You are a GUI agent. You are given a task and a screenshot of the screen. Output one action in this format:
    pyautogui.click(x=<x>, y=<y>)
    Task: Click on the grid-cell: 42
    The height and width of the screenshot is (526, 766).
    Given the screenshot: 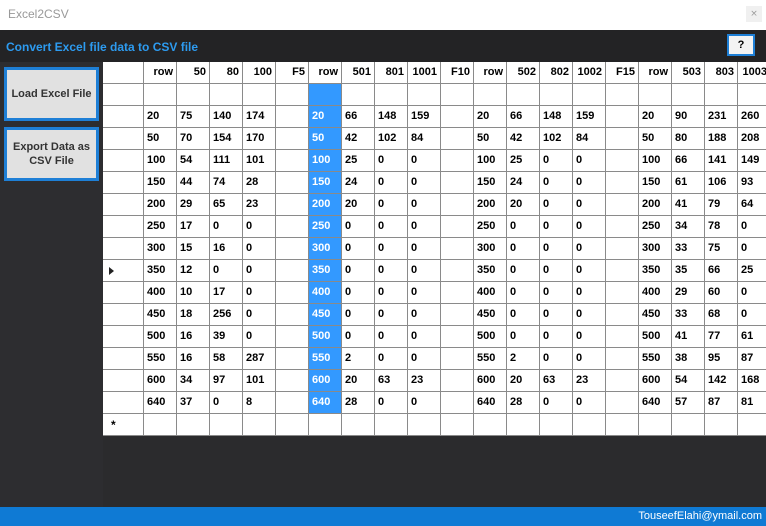 What is the action you would take?
    pyautogui.click(x=523, y=139)
    